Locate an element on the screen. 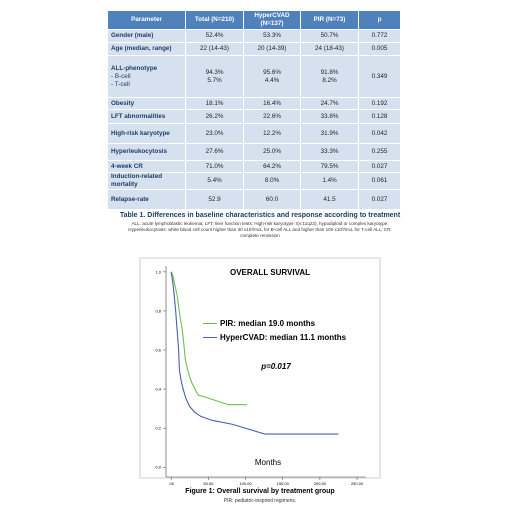 The image size is (520, 520). table-cell: 24 (18-43) is located at coordinates (329, 49).